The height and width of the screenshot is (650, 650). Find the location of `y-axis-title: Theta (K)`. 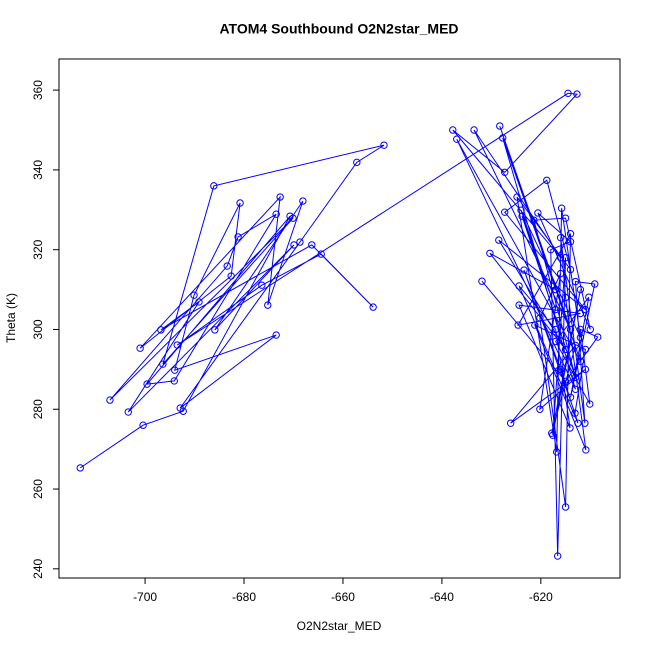

y-axis-title: Theta (K) is located at coordinates (11, 318).